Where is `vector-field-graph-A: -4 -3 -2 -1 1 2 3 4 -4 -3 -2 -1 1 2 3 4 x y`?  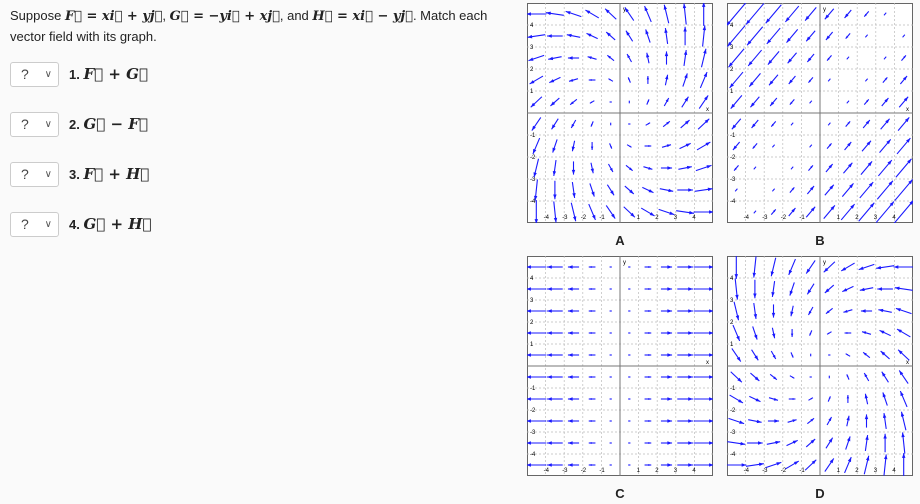
vector-field-graph-A: -4 -3 -2 -1 1 2 3 4 -4 -3 -2 -1 1 2 3 4 x y is located at coordinates (620, 113).